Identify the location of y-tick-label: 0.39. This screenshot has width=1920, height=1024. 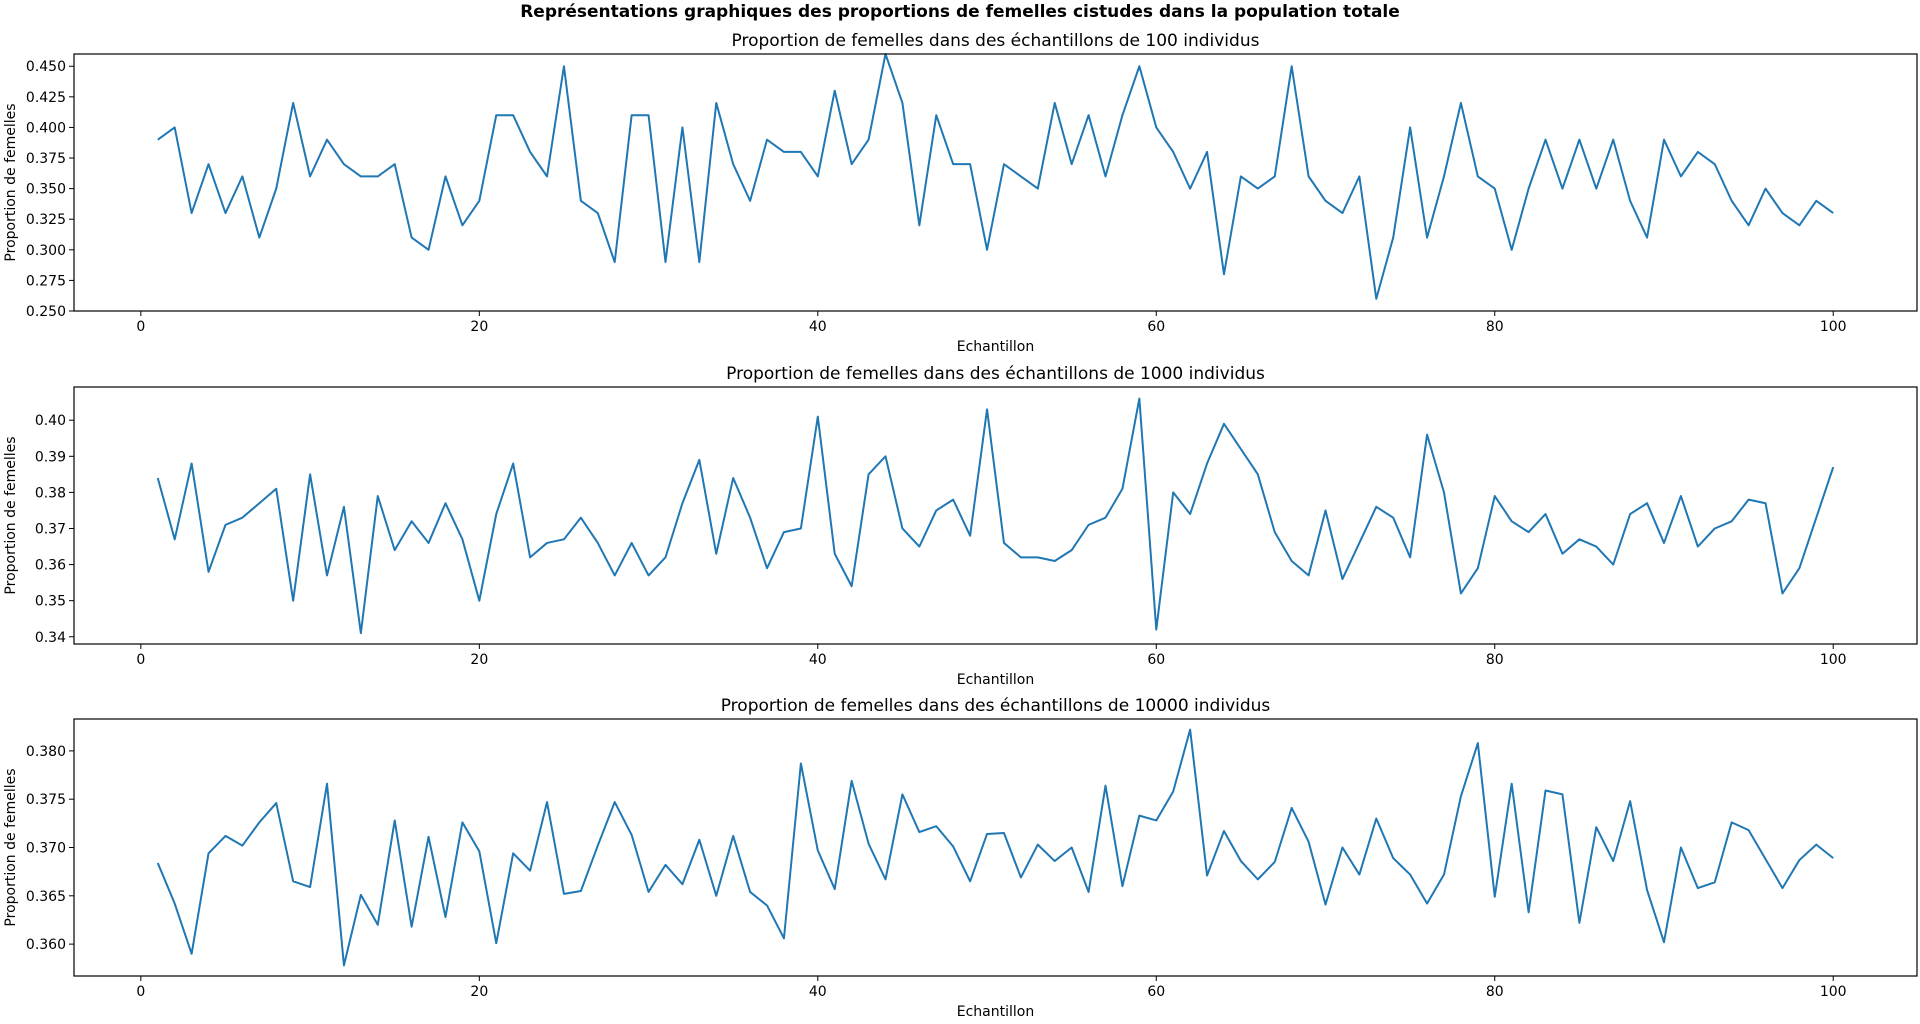
(50, 457).